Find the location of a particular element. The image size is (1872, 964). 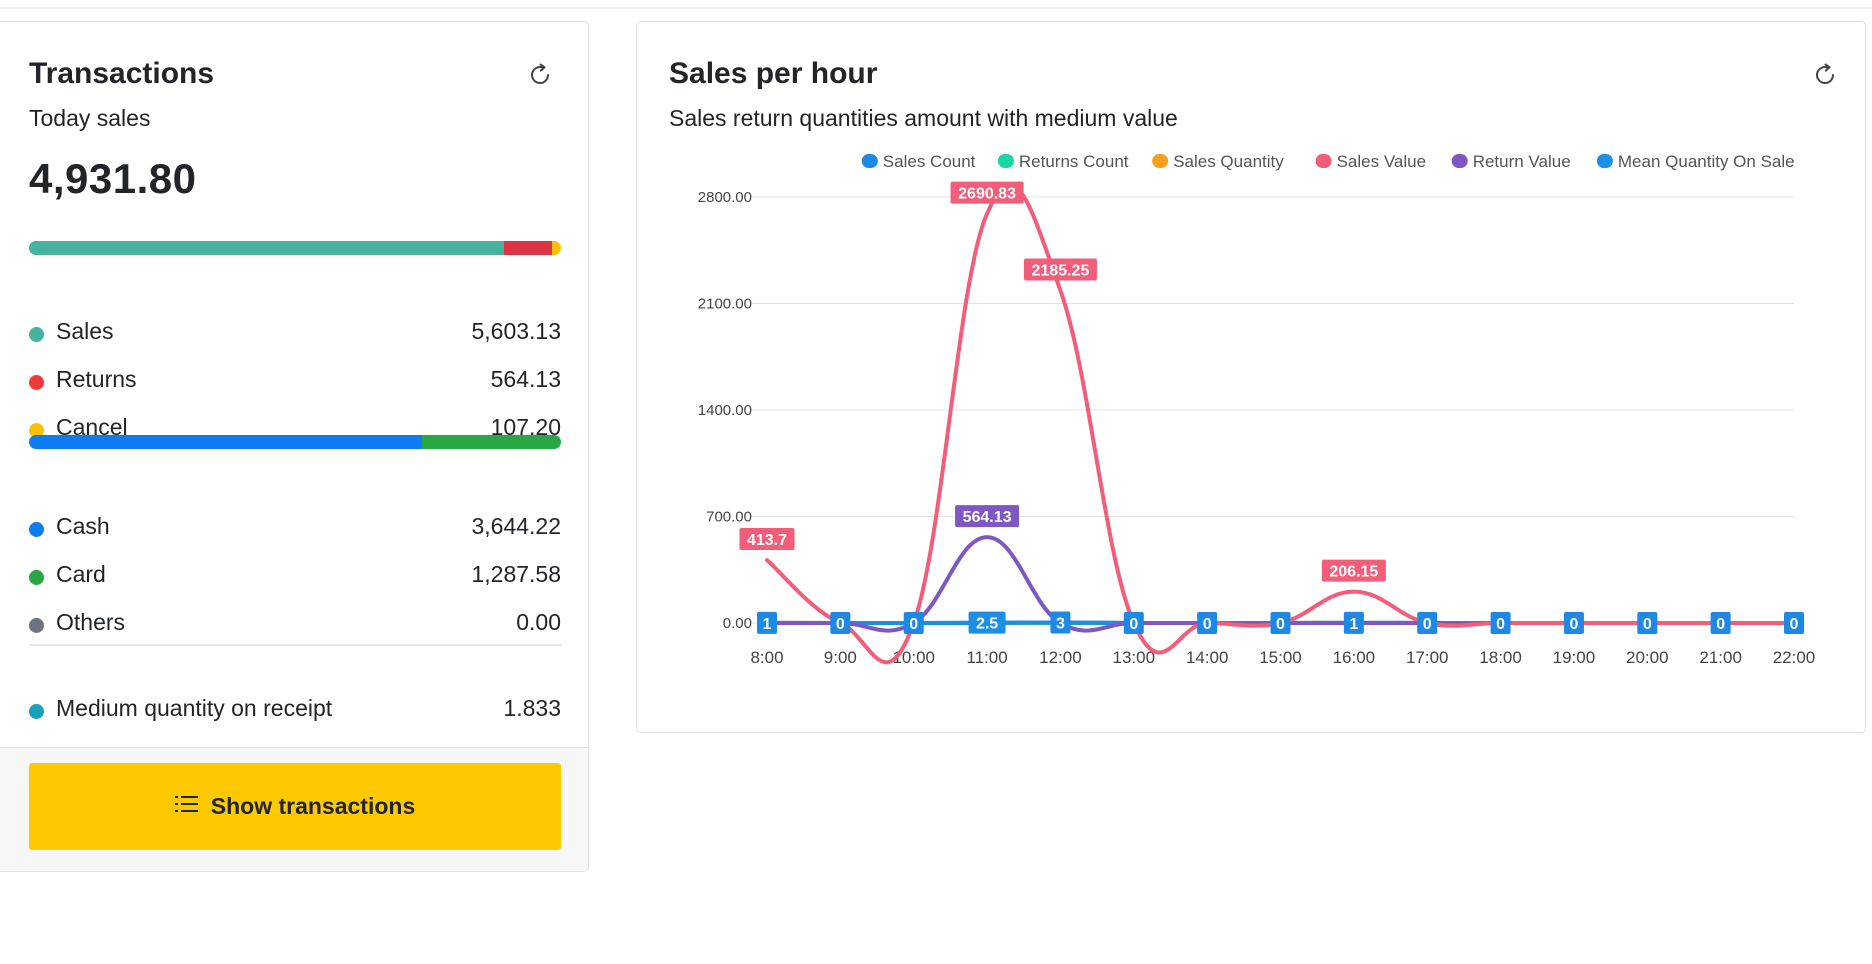

row-label: Cash is located at coordinates (83, 526).